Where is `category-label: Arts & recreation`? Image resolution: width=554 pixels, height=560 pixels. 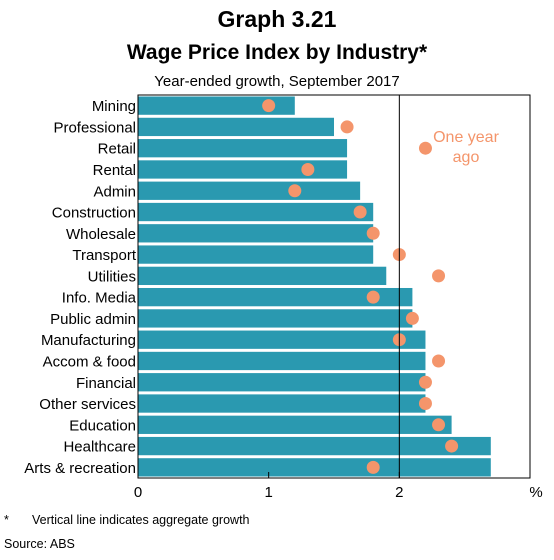 category-label: Arts & recreation is located at coordinates (80, 468).